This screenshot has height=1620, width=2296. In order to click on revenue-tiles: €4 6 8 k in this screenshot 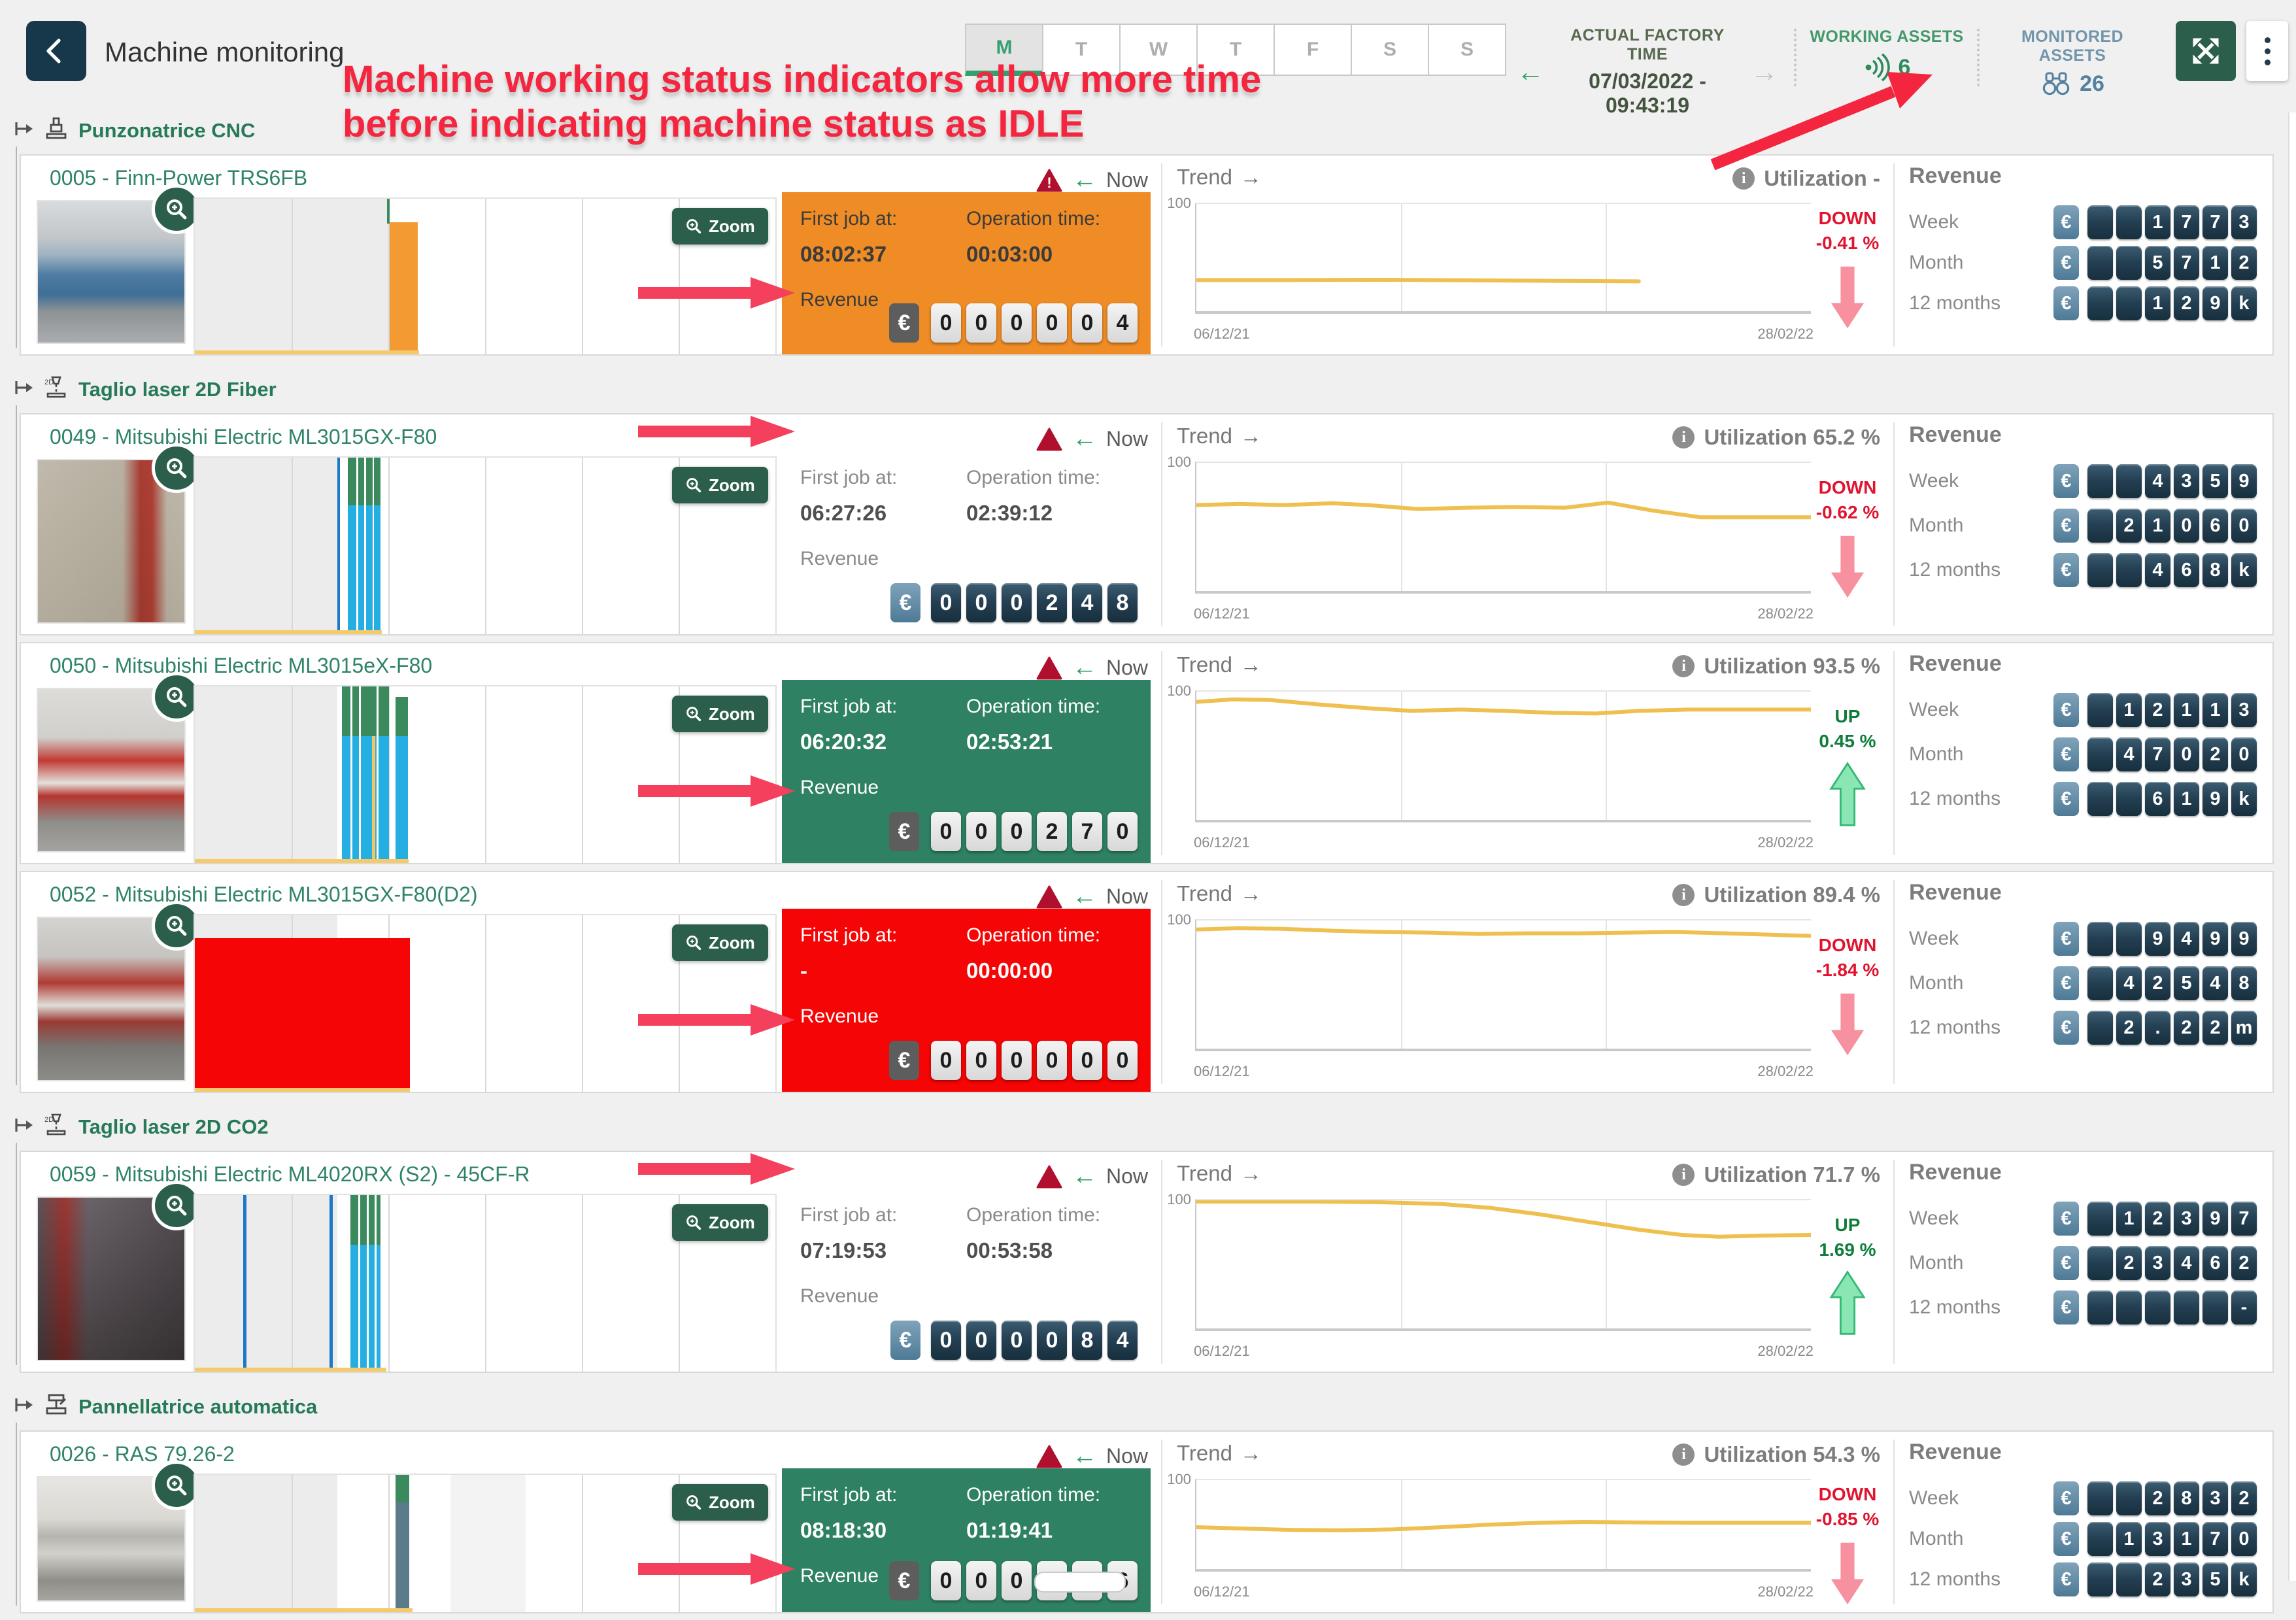, I will do `click(2155, 570)`.